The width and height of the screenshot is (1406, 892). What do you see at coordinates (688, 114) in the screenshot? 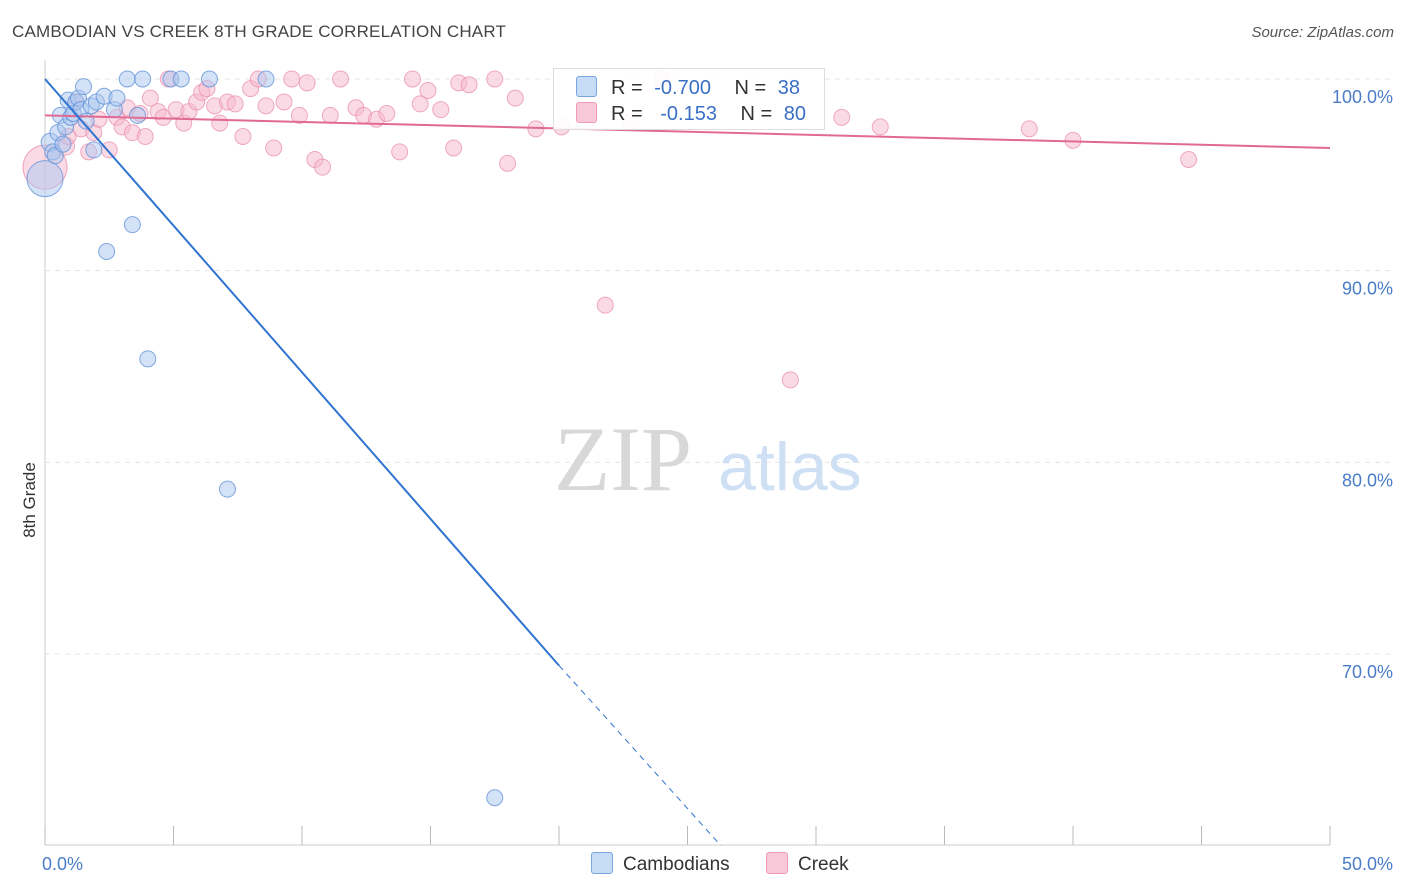
I see `legend-r-value: -0.153` at bounding box center [688, 114].